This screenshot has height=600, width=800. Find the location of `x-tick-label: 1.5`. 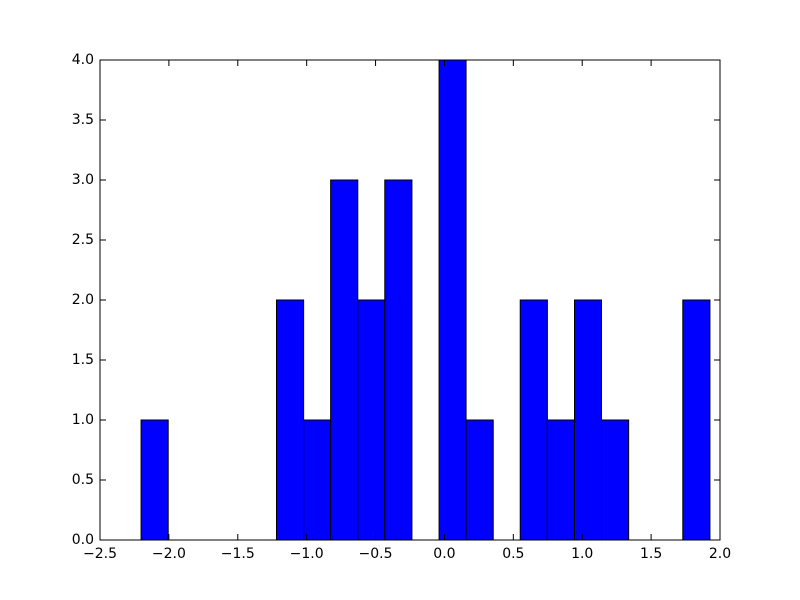

x-tick-label: 1.5 is located at coordinates (651, 554).